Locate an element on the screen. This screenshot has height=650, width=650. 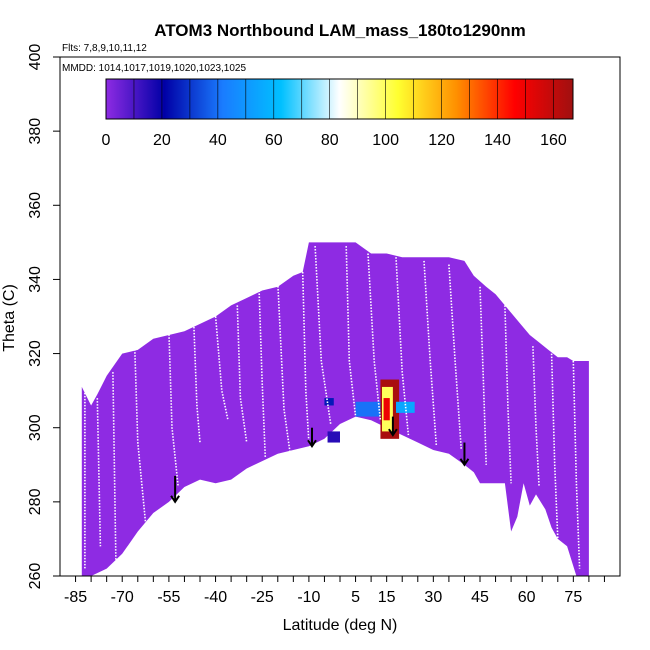
dates-label: MMDD: 1014,1017,1019,1020,1023,1025 is located at coordinates (154, 68).